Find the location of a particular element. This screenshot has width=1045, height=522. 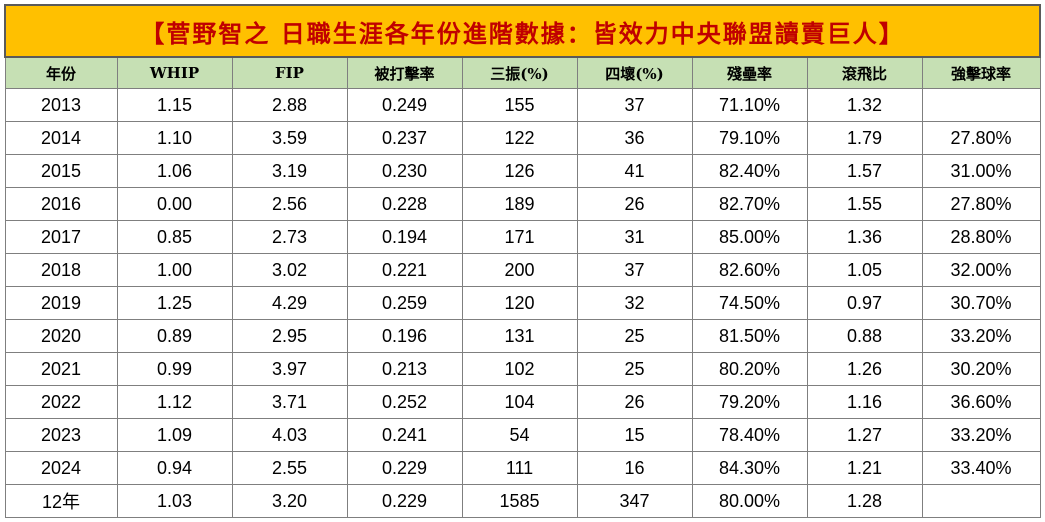

column-header-opponent-avg: 被打擊率 is located at coordinates (404, 72).